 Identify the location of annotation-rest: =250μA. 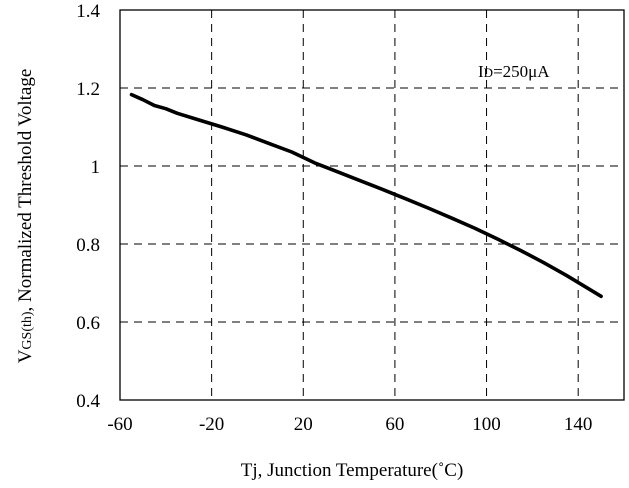
(521, 71).